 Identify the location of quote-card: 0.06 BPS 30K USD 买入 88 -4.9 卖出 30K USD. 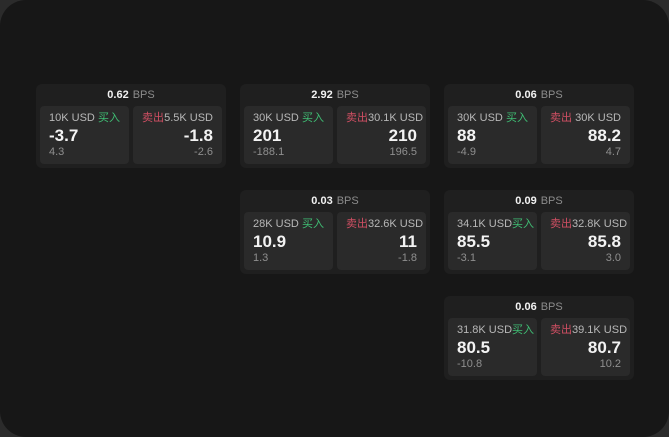
(539, 126).